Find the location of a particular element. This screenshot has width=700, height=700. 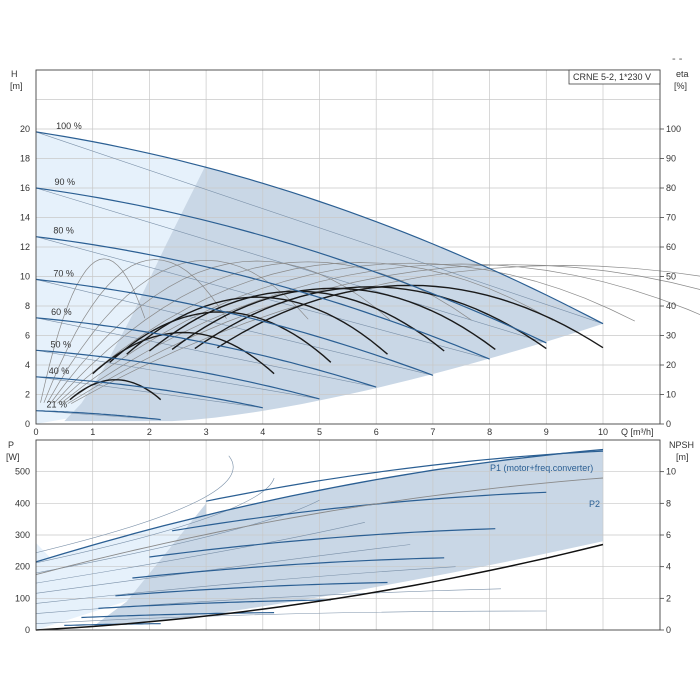

flow-tick-label: 8 is located at coordinates (489, 432).